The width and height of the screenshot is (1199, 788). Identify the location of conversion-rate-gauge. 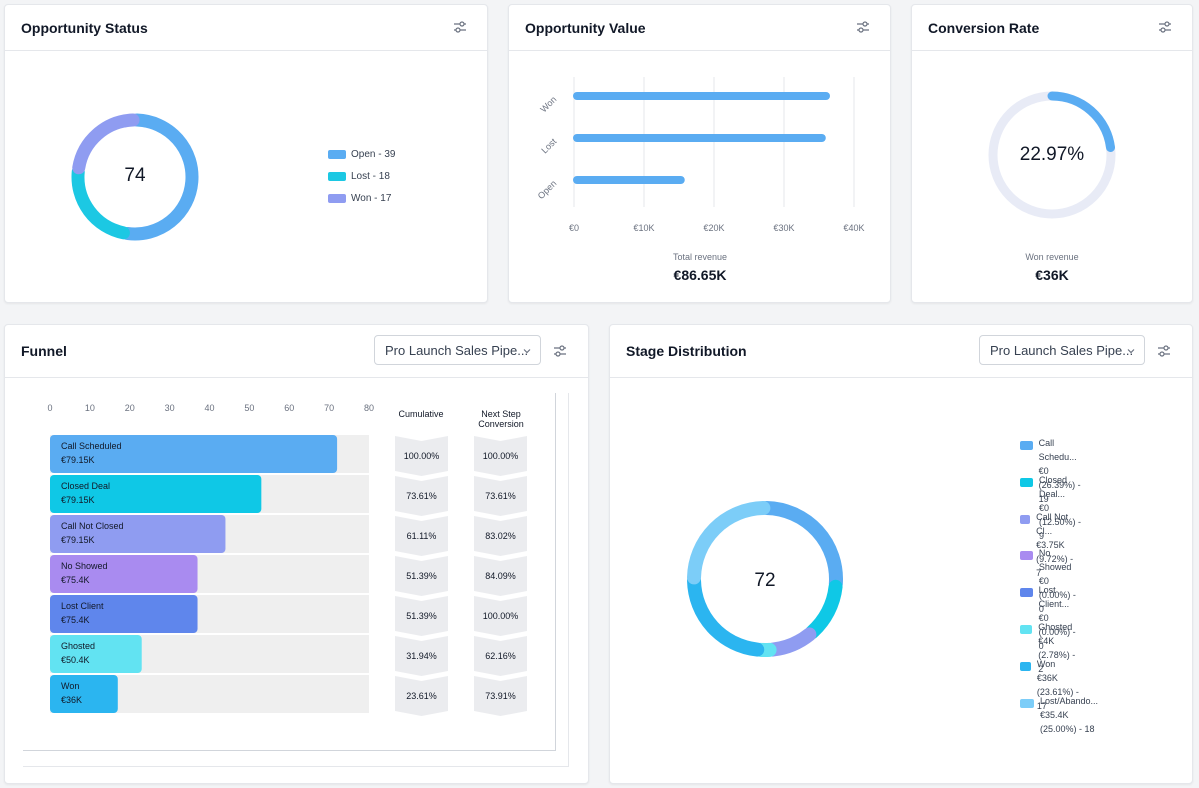
(1052, 155).